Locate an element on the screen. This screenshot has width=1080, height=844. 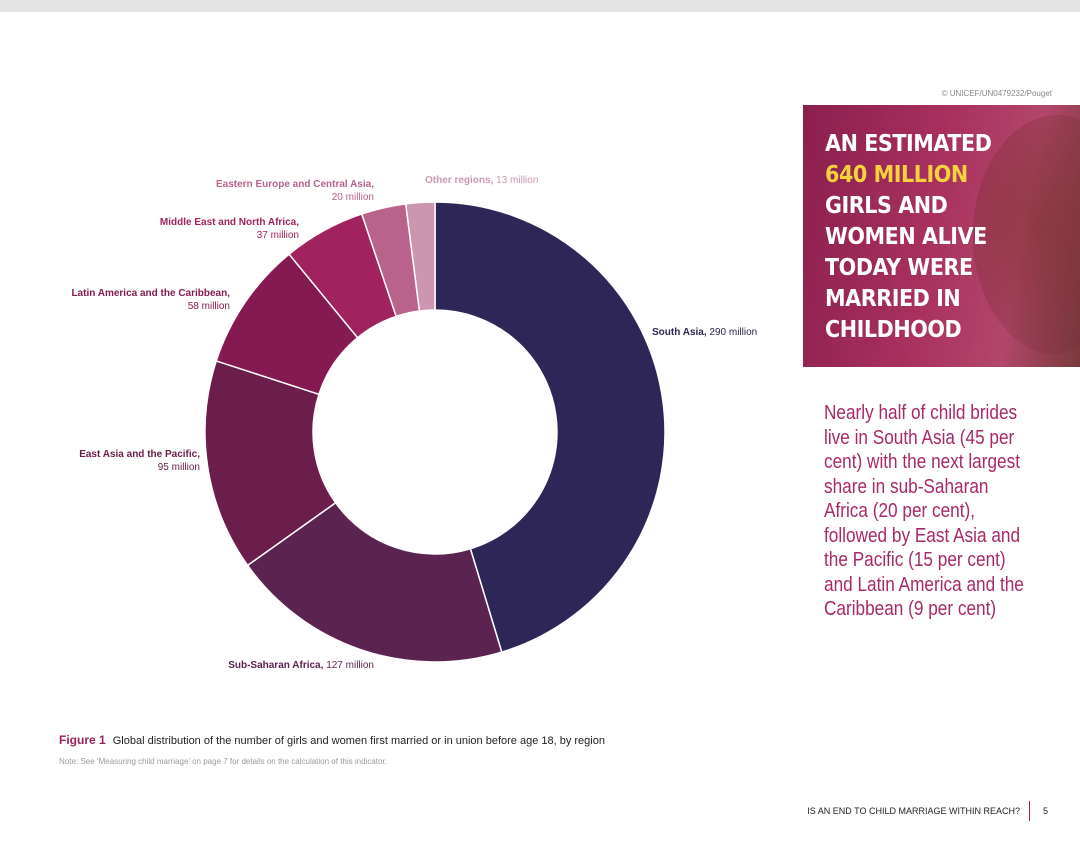
headline-line: WOMEN ALIVE is located at coordinates (906, 237).